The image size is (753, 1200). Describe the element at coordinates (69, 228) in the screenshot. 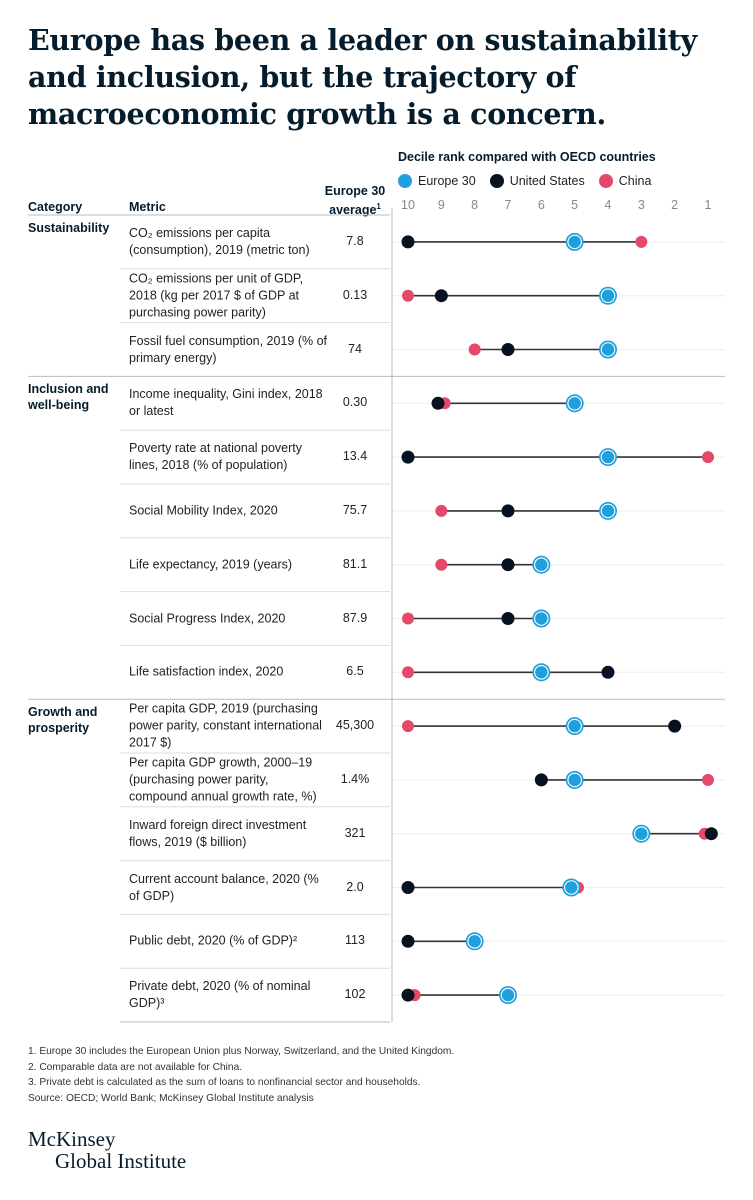

I see `category-label: Sustainability` at that location.